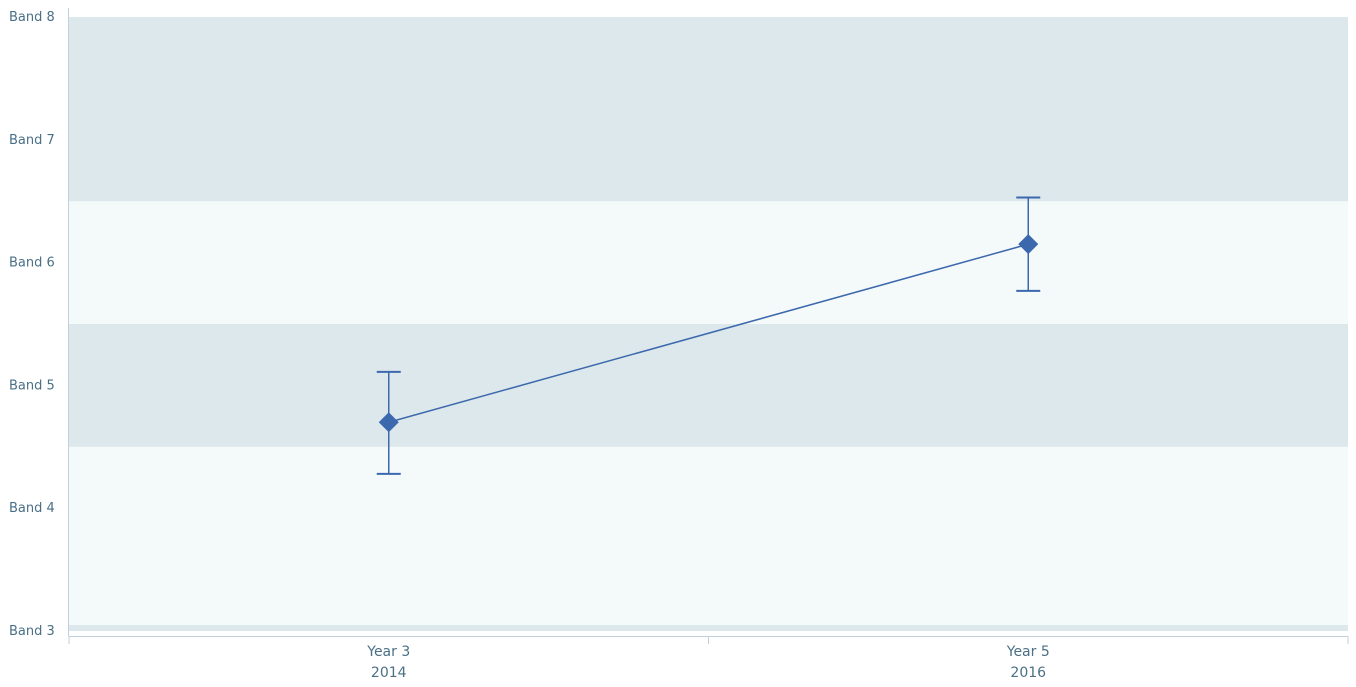 The height and width of the screenshot is (687, 1356). What do you see at coordinates (32, 385) in the screenshot?
I see `y-tick-label: Band 5` at bounding box center [32, 385].